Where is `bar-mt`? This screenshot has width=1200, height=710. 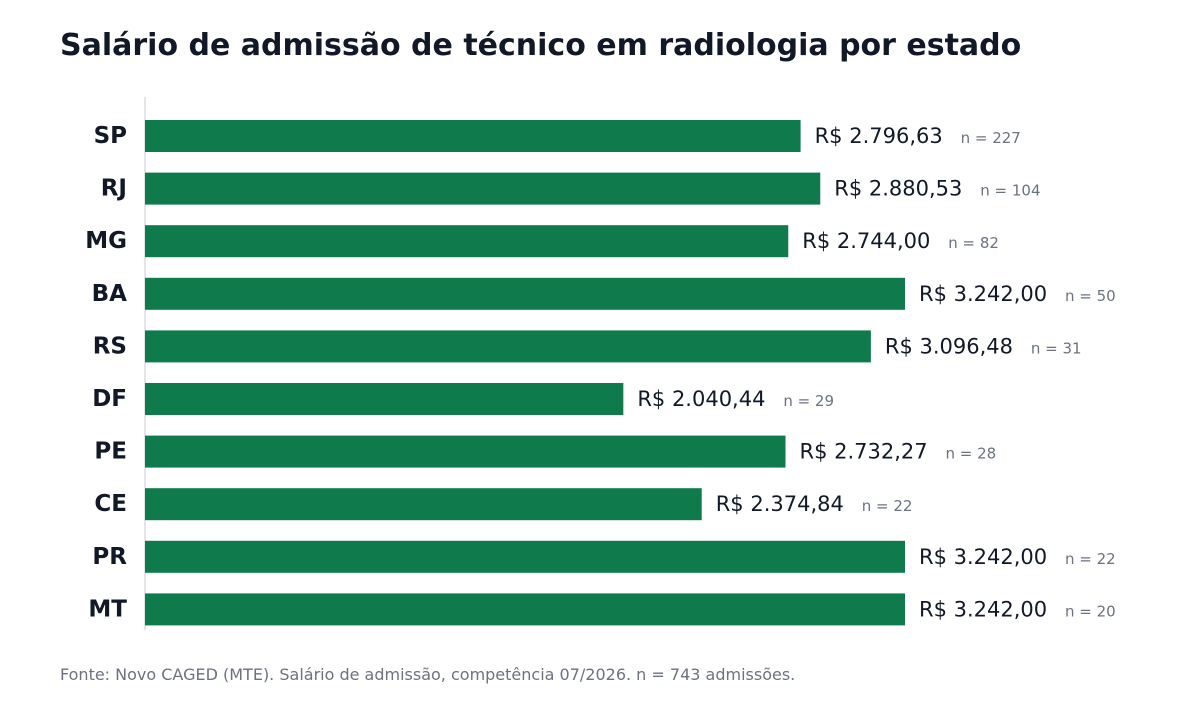
bar-mt is located at coordinates (525, 609).